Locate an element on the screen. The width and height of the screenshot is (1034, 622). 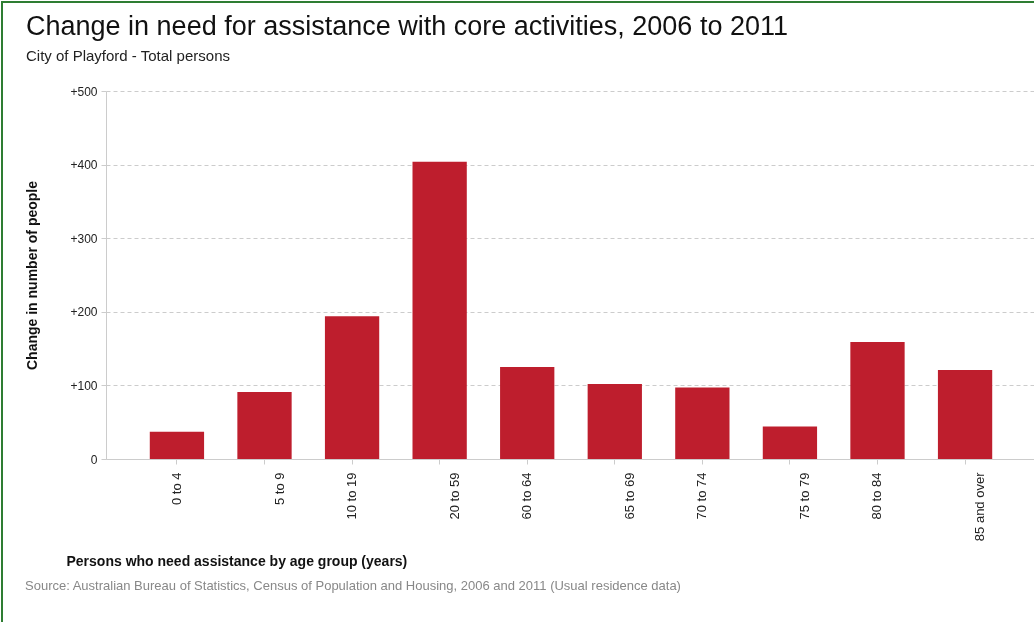
x-tick-label: 20 to 59 is located at coordinates (454, 496).